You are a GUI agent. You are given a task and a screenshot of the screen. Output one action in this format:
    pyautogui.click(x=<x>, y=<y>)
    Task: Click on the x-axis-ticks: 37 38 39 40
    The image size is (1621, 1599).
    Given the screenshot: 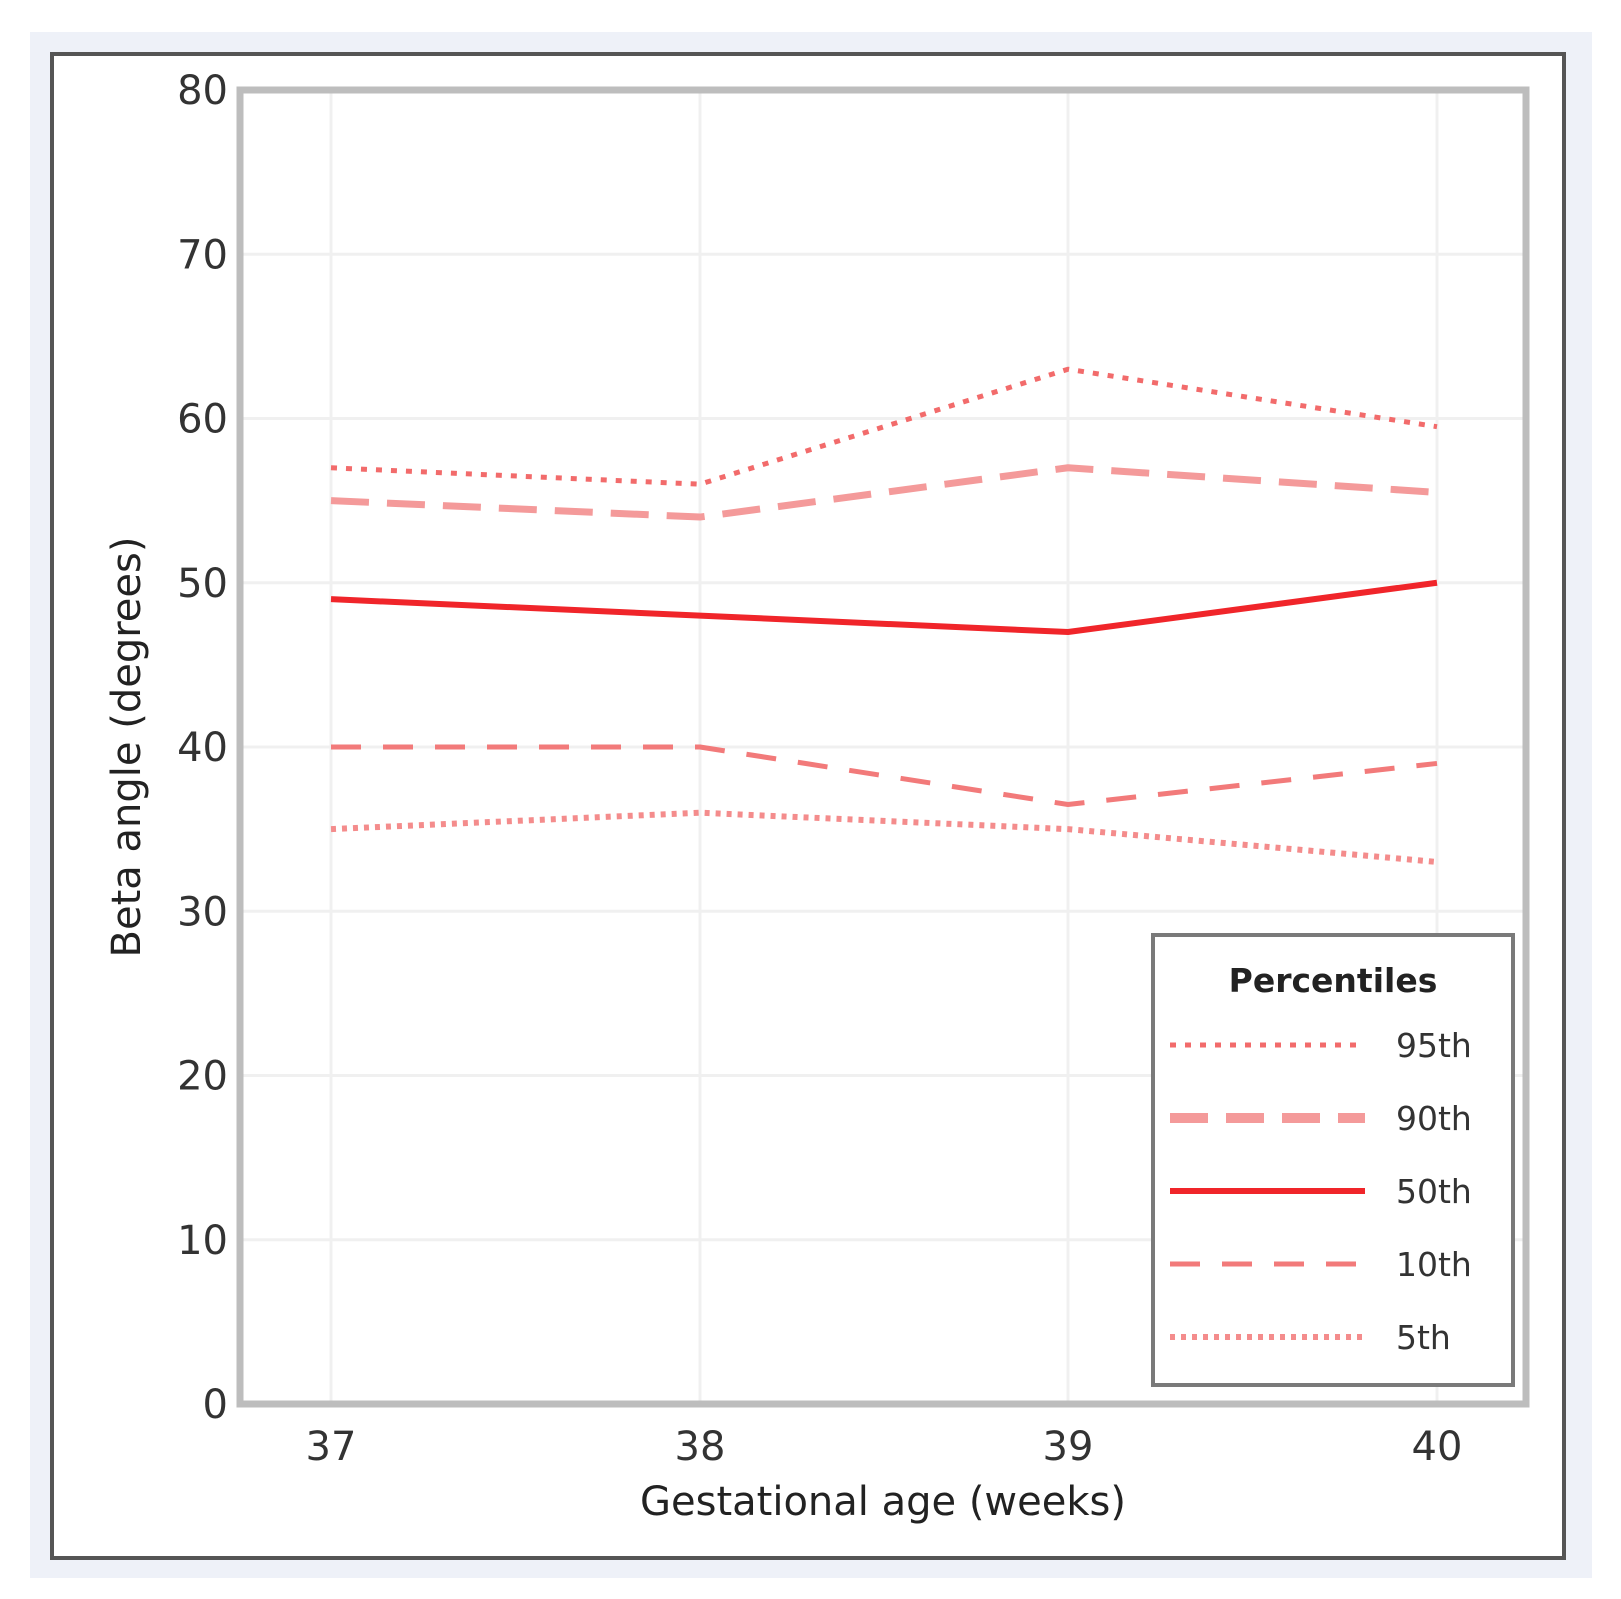 What is the action you would take?
    pyautogui.click(x=884, y=1447)
    